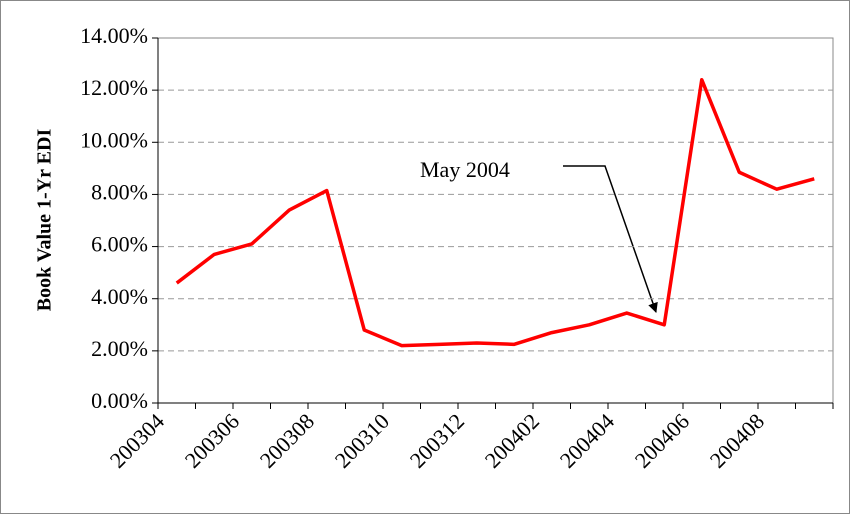 The width and height of the screenshot is (850, 514). Describe the element at coordinates (610, 239) in the screenshot. I see `annotation-arrow` at that location.